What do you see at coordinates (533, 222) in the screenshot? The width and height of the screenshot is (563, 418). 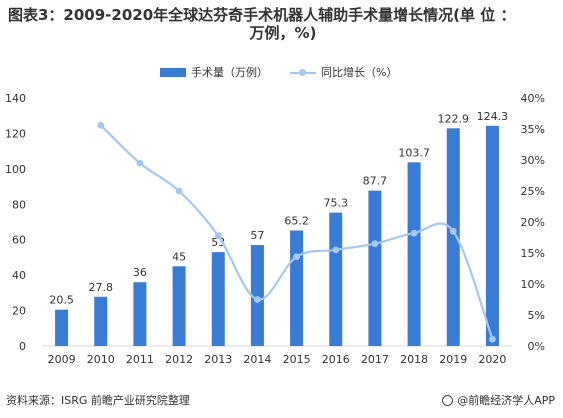 I see `y-right-tick-label: 20%` at bounding box center [533, 222].